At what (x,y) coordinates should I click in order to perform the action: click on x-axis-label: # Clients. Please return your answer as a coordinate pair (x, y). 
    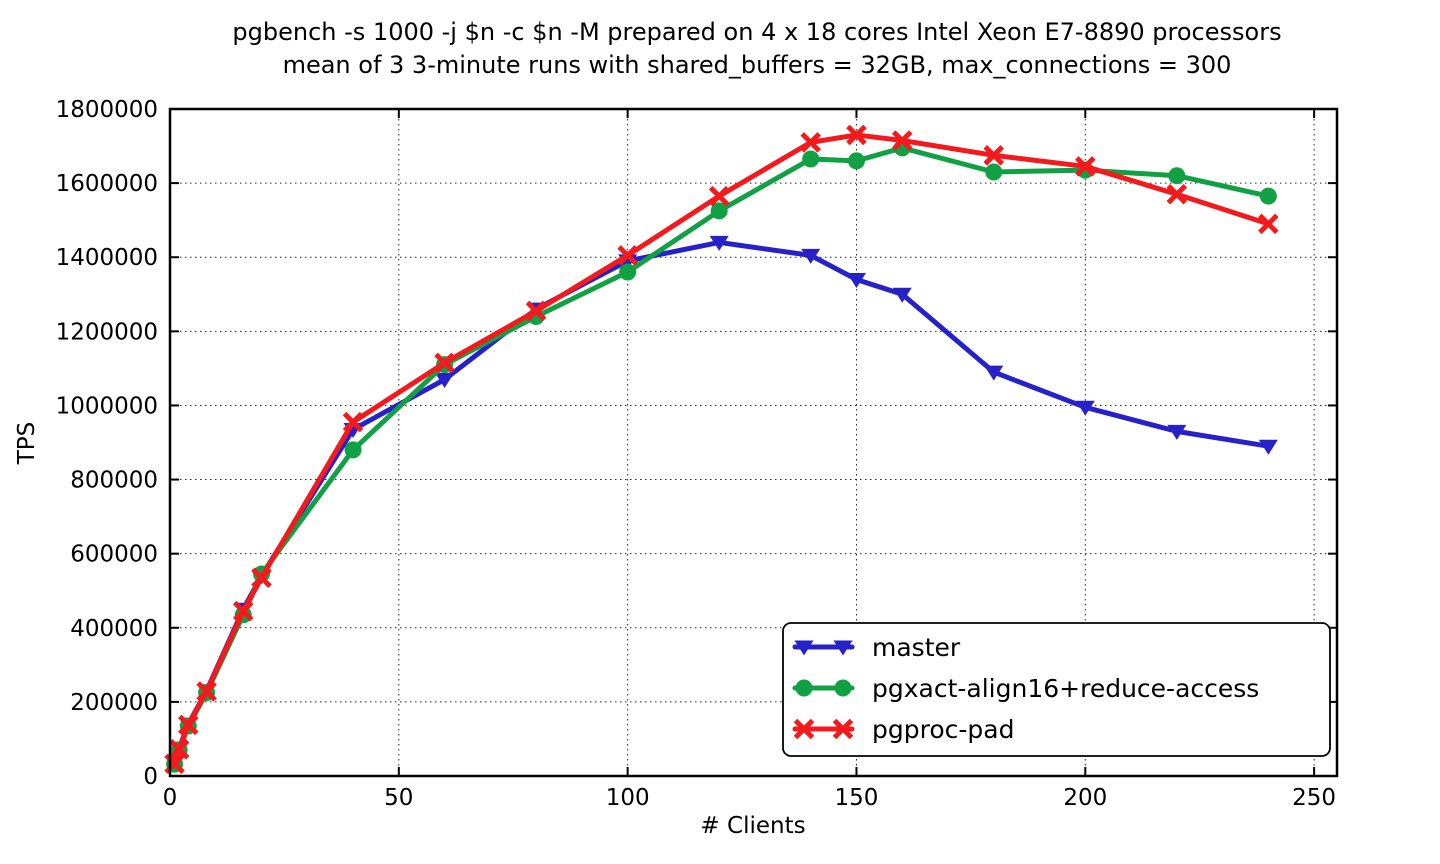
    Looking at the image, I should click on (752, 826).